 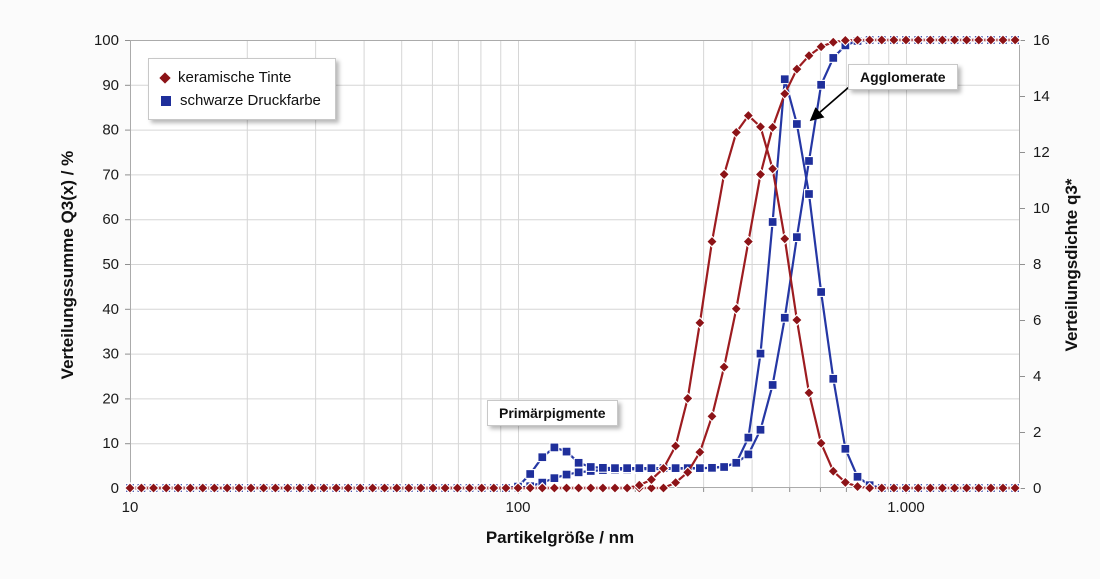 I want to click on svg-text: 6, so click(x=1037, y=320).